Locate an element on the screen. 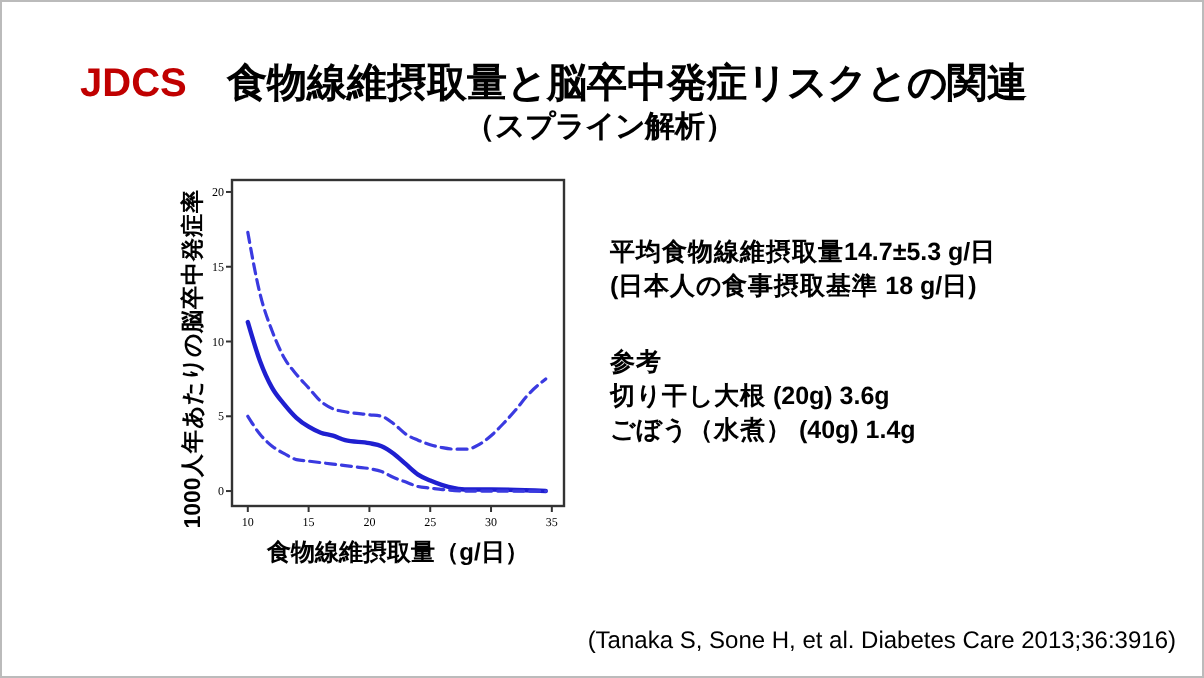 The image size is (1204, 678). text: 参考 is located at coordinates (635, 361).